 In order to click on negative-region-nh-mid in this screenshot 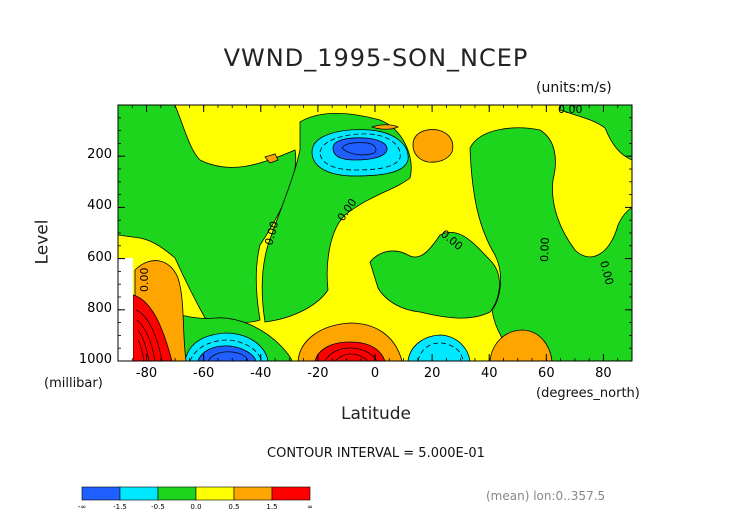, I will do `click(550, 244)`.